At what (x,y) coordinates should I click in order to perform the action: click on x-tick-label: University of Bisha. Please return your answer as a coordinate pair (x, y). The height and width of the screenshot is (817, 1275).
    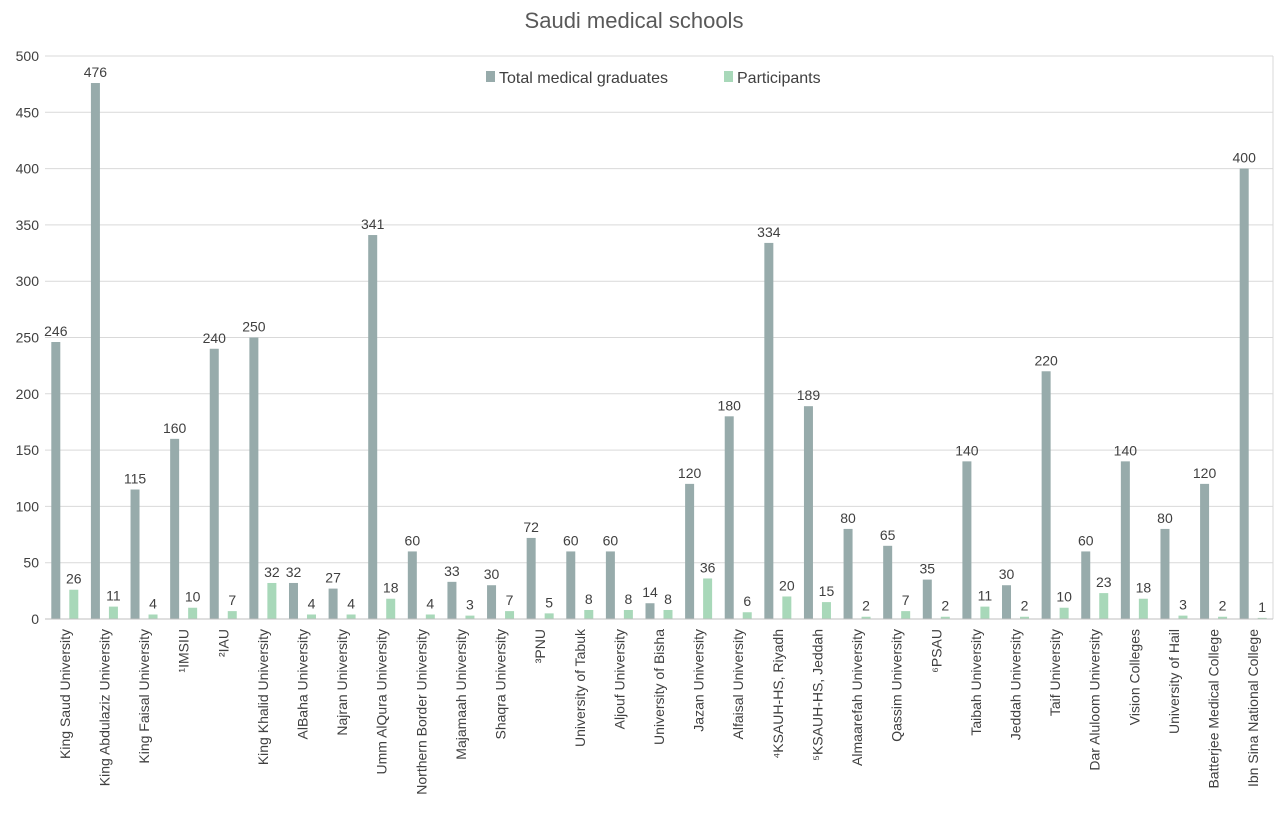
    Looking at the image, I should click on (659, 687).